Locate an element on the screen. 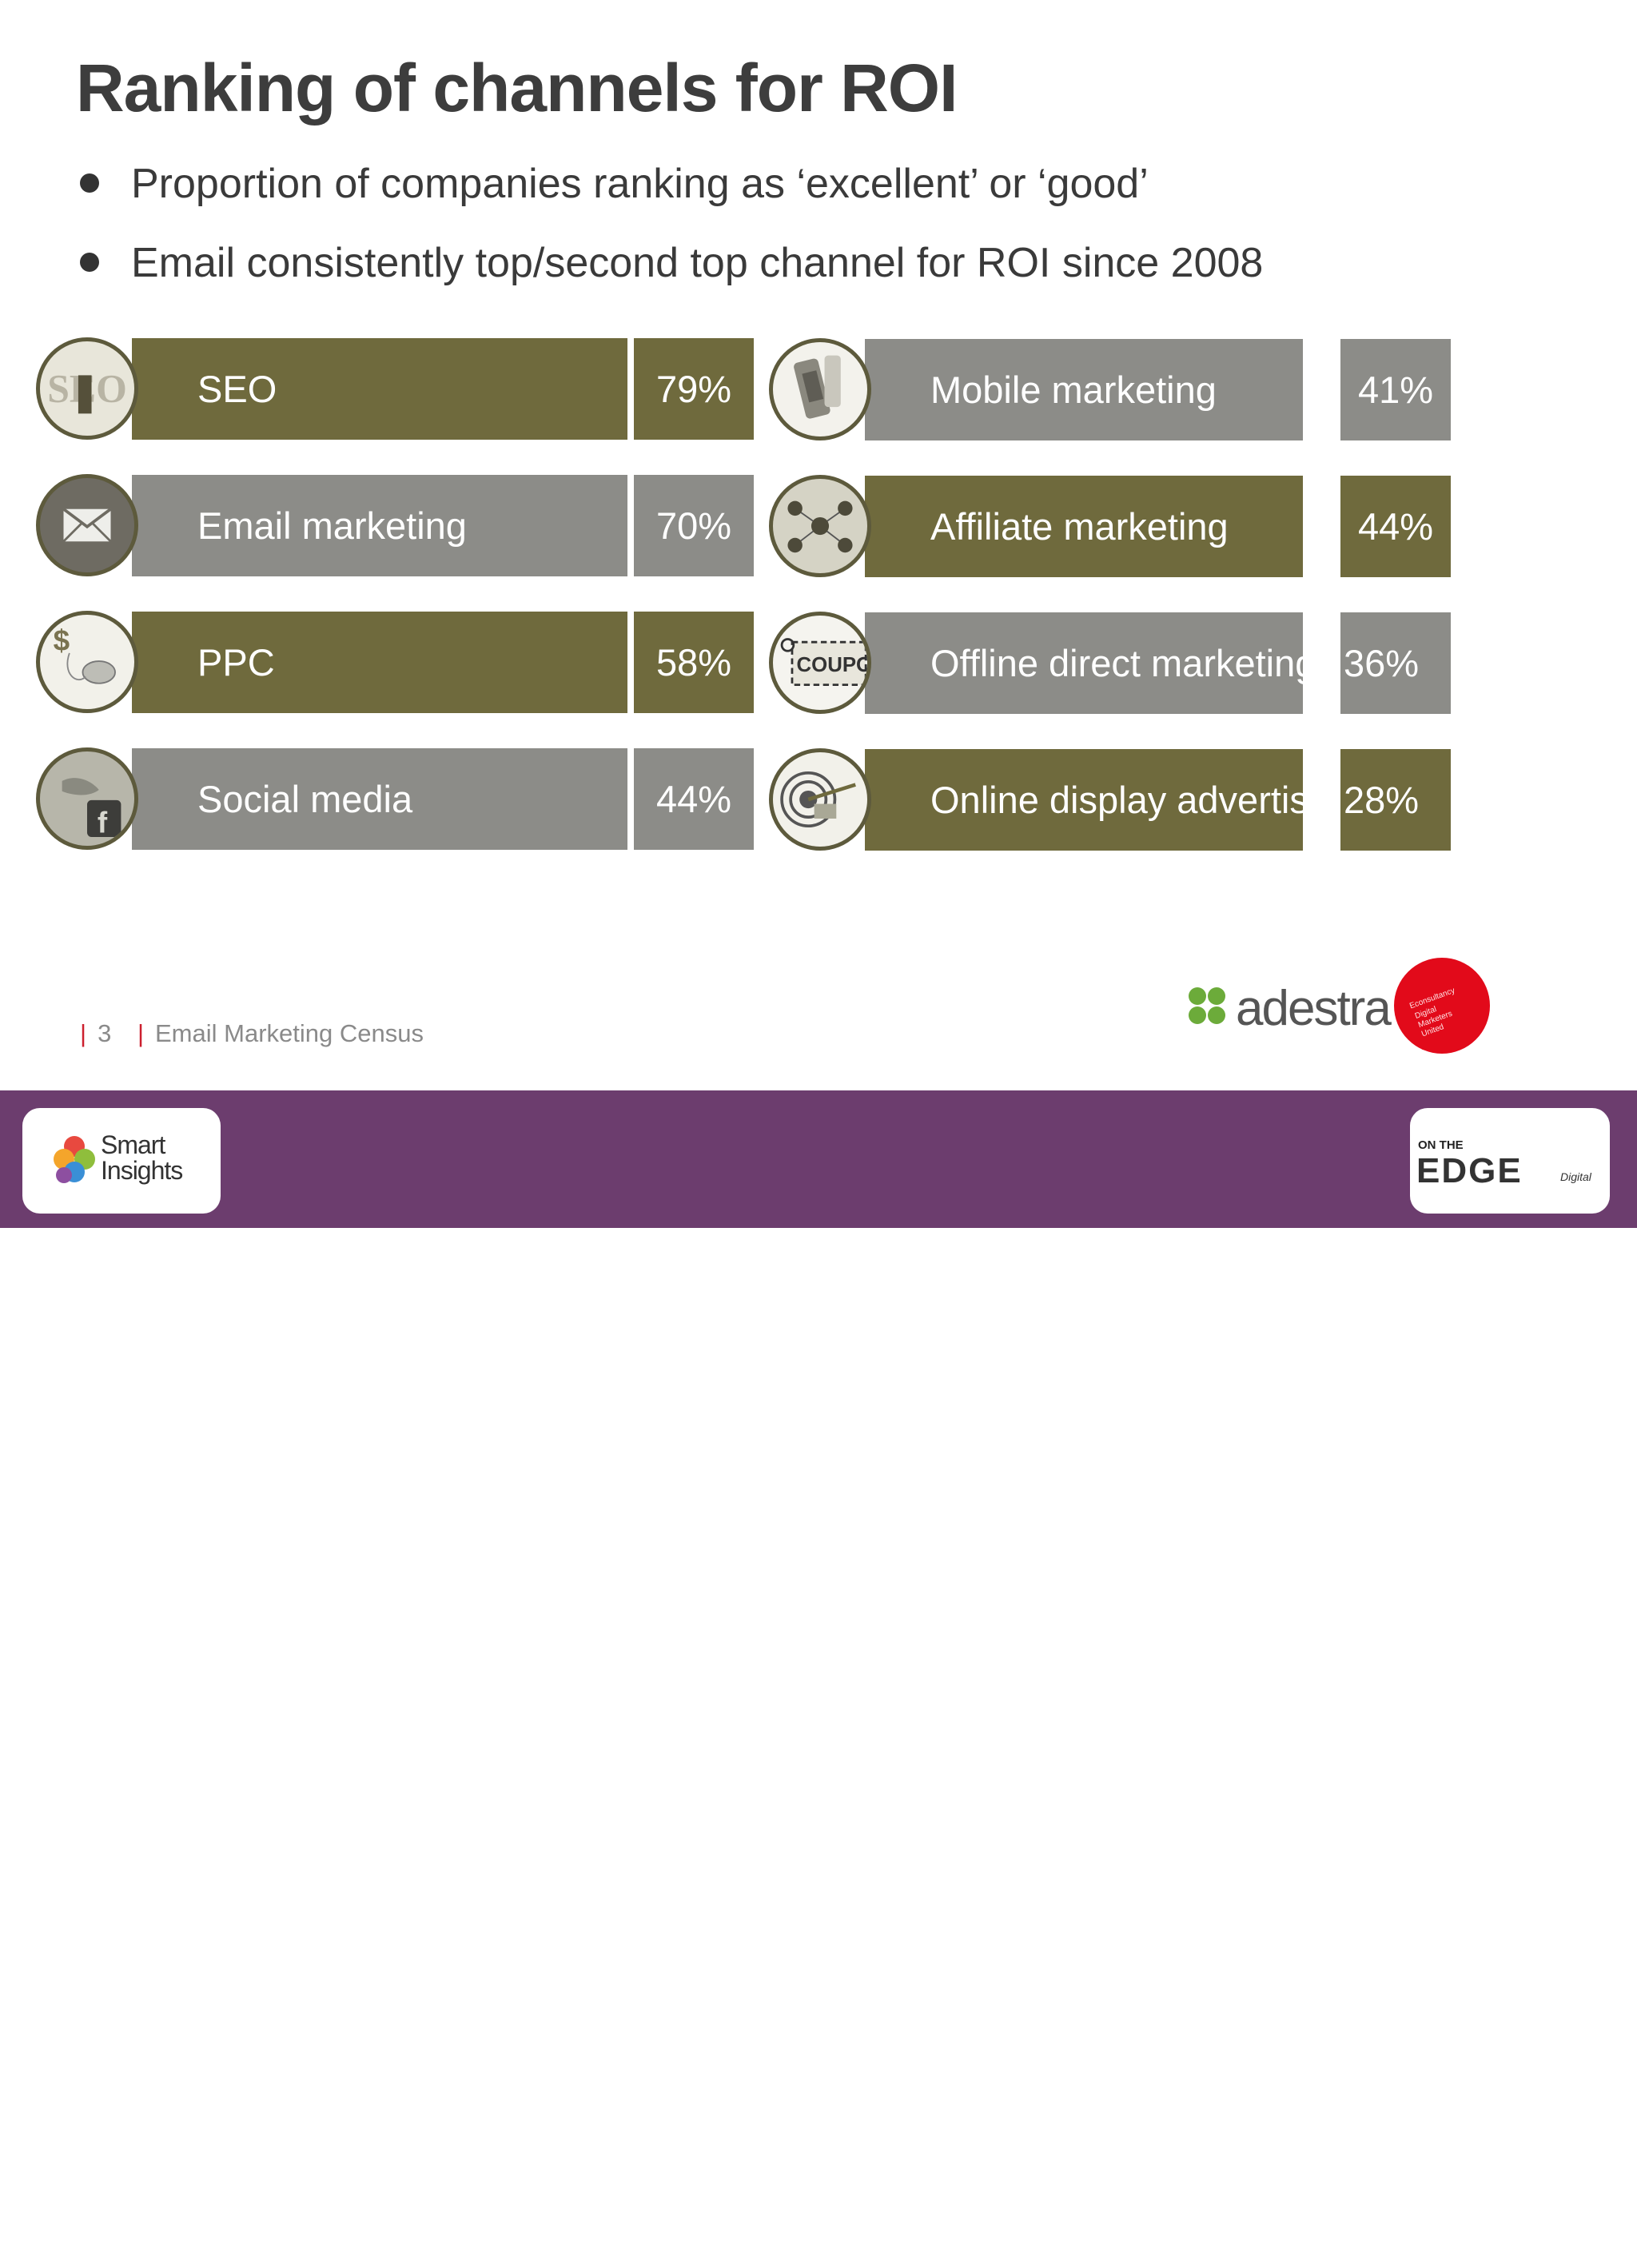  slide-footer: | 3 | Email Marketing Census is located at coordinates (252, 1033).